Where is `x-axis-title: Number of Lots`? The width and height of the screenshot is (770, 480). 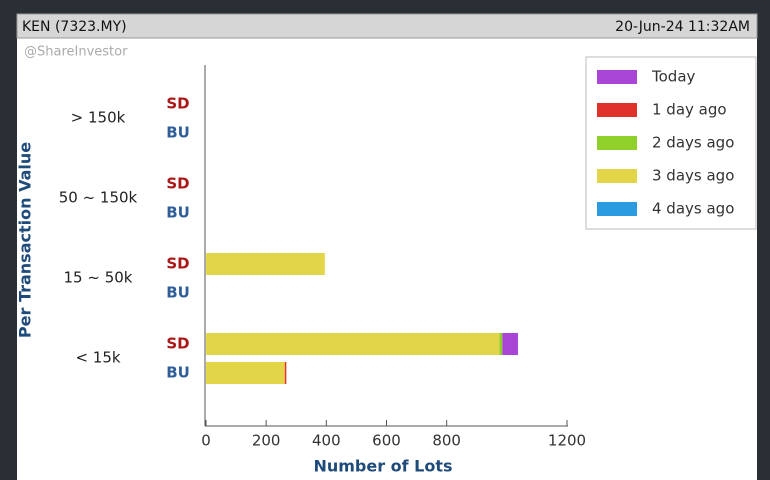 x-axis-title: Number of Lots is located at coordinates (382, 466).